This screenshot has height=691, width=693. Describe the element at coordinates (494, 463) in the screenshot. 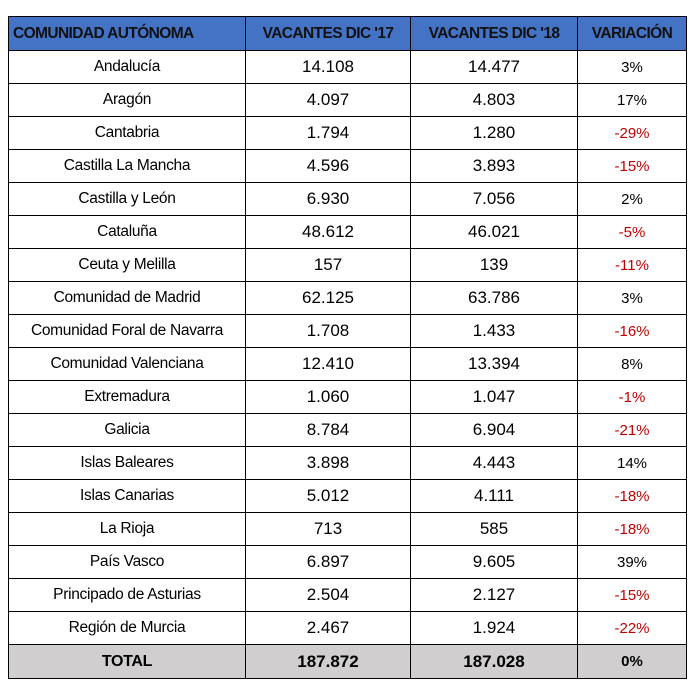

I see `vacancies-18-cell: 4.443` at that location.